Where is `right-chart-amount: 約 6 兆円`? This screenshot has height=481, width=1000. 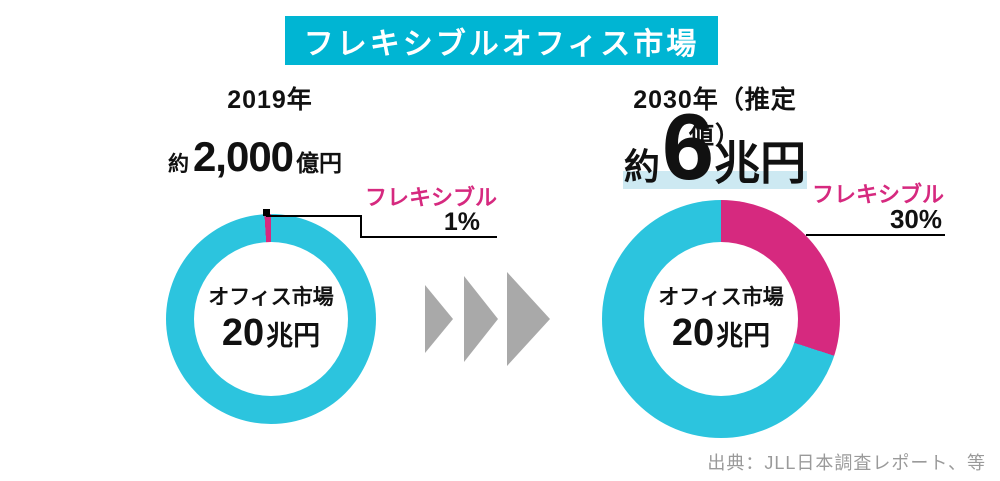
right-chart-amount: 約 6 兆円 is located at coordinates (715, 147).